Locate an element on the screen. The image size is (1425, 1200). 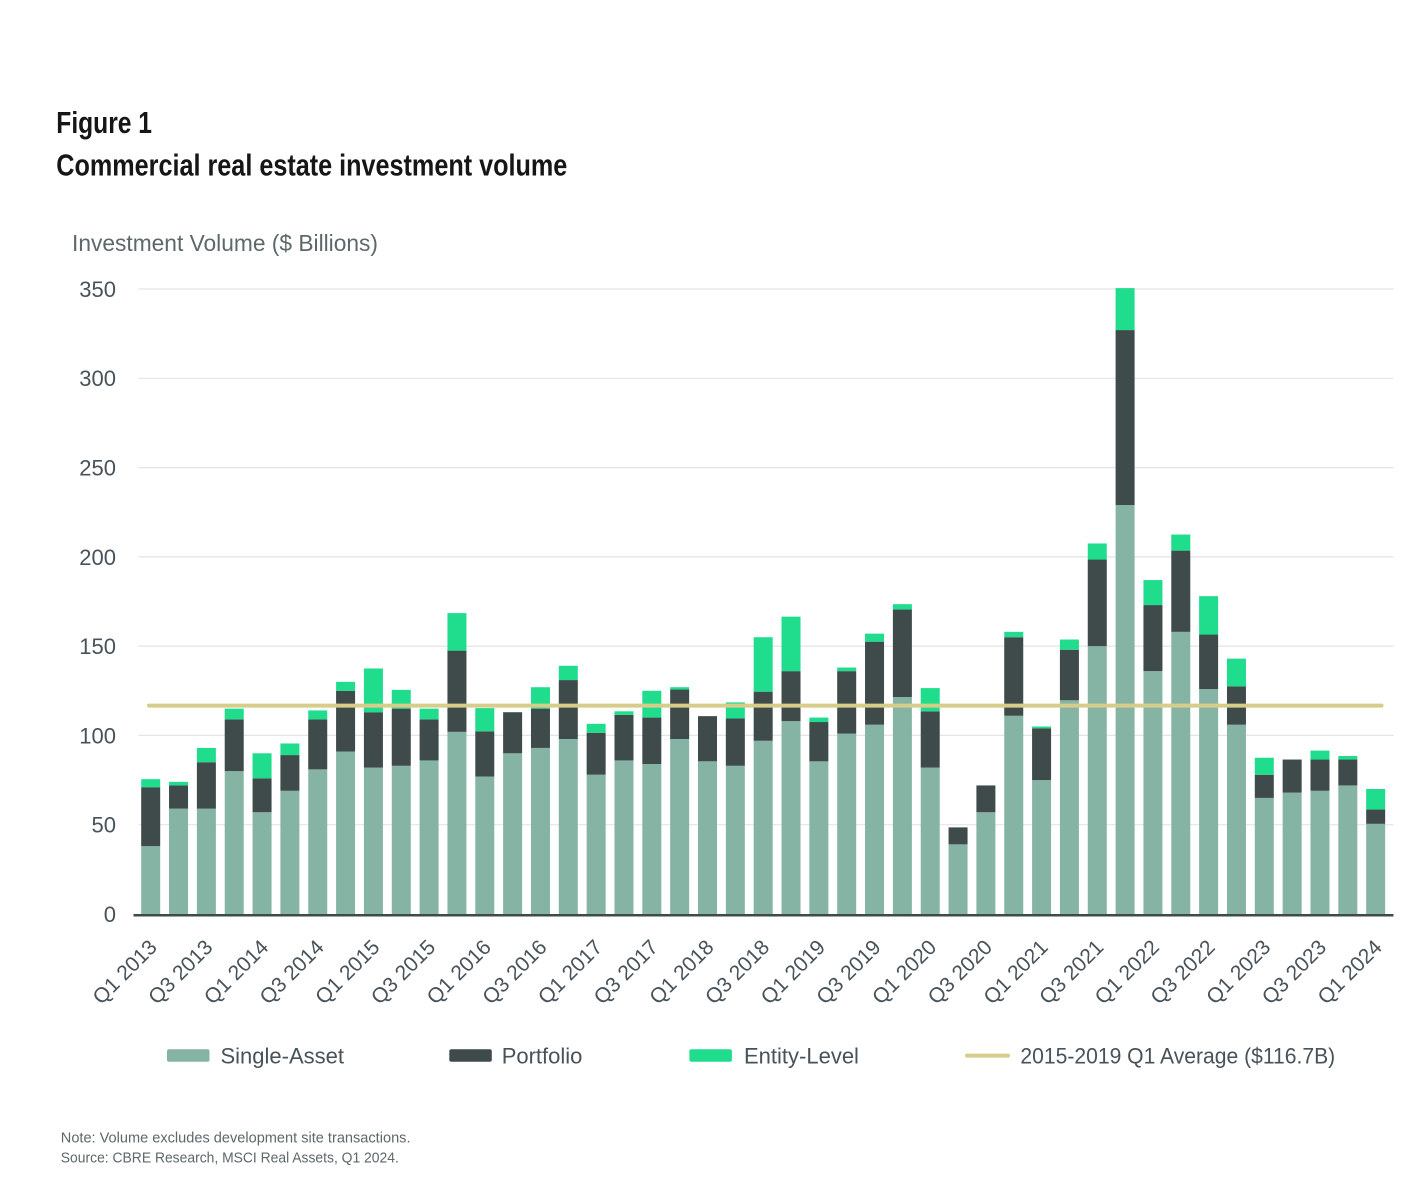
svg-text: 2015-2019 Q1 Average ($116.7B) is located at coordinates (1177, 1056).